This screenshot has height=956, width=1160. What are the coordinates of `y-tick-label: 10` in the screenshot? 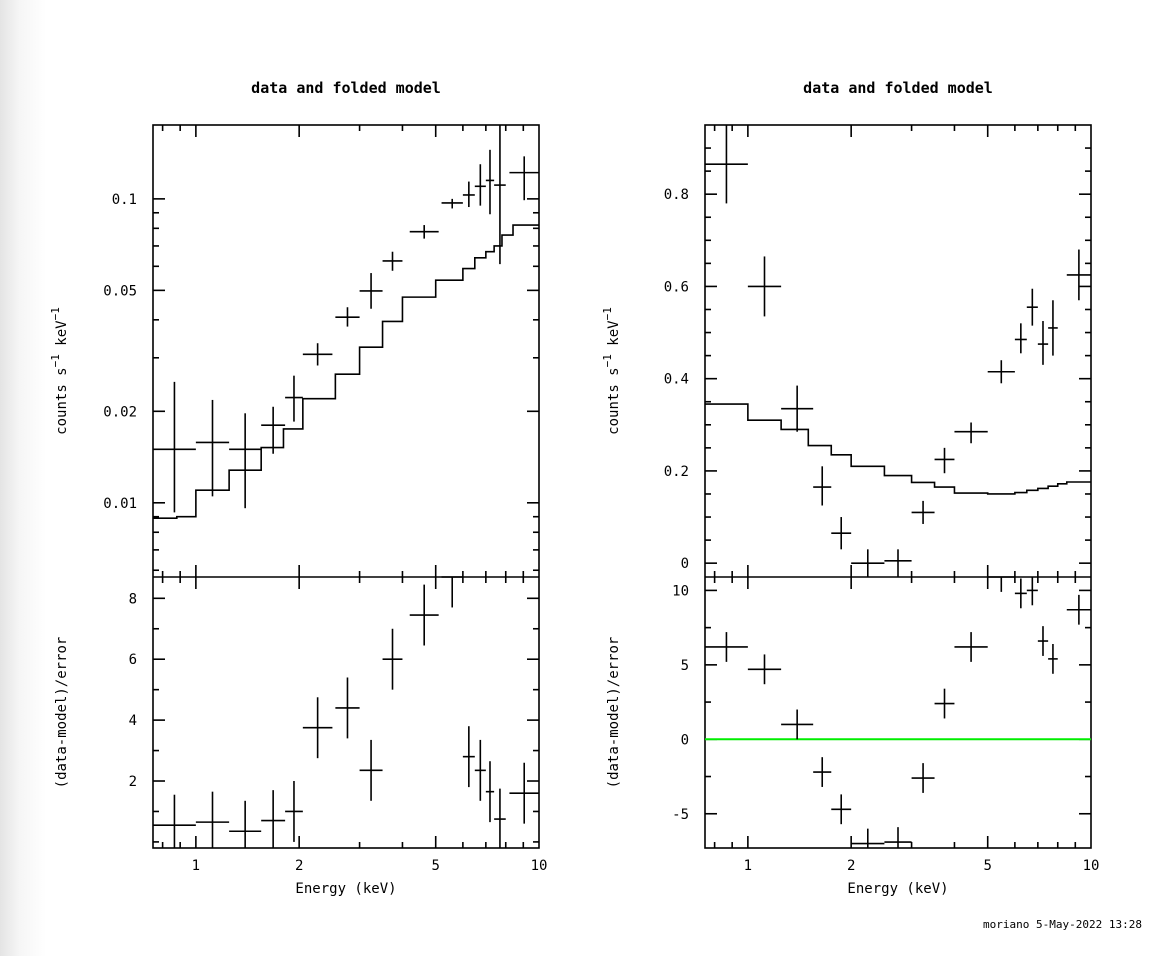 It's located at (680, 591).